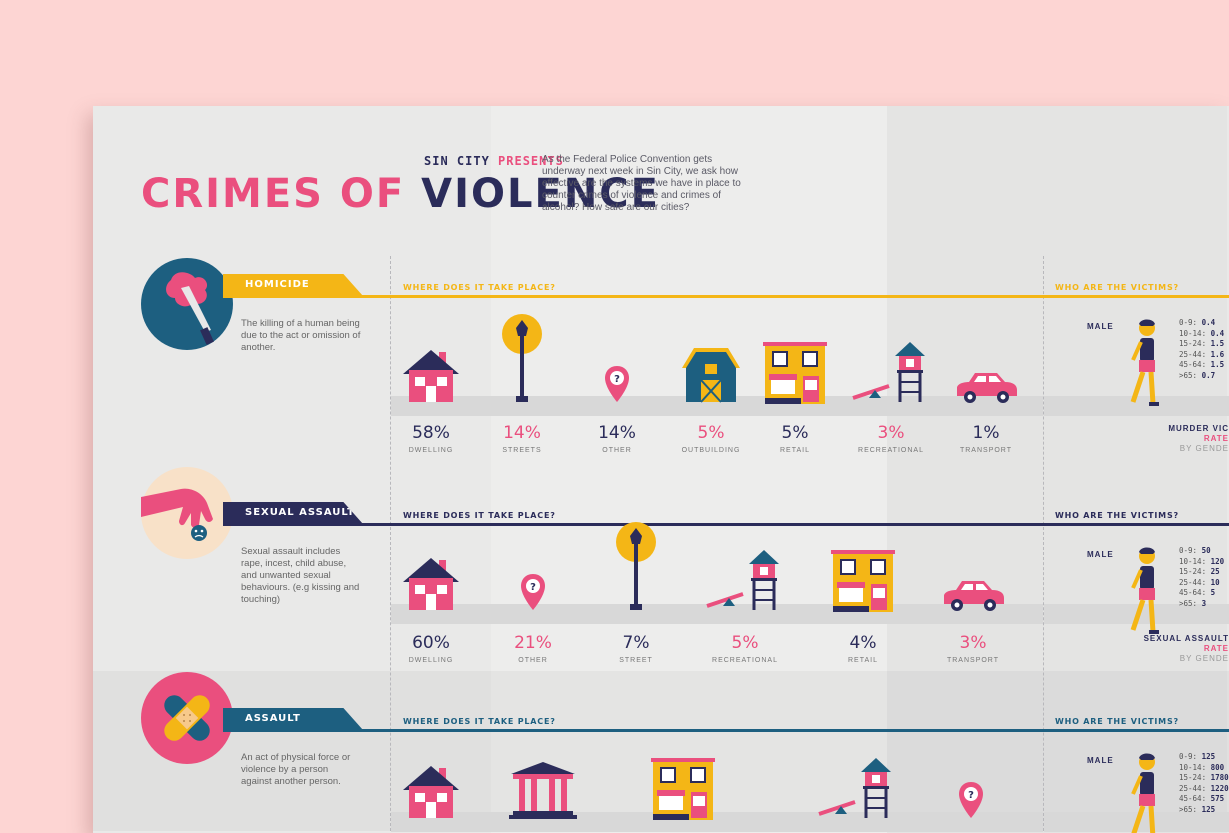 This screenshot has width=1229, height=833. Describe the element at coordinates (1202, 343) in the screenshot. I see `age-row: 15-24: 1.5` at that location.